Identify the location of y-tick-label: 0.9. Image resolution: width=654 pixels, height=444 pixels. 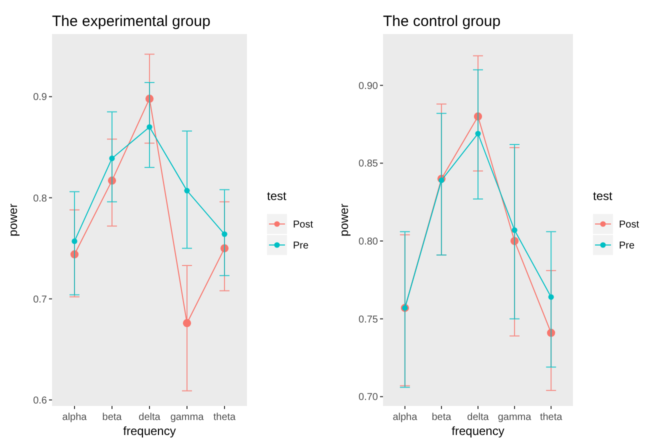
(40, 98).